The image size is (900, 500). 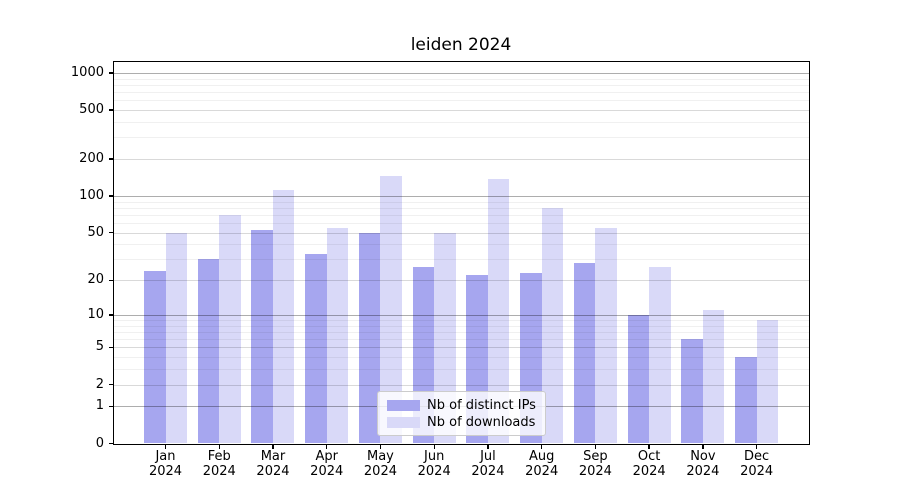 What do you see at coordinates (176, 338) in the screenshot?
I see `bar-nb-of-downloads-jan-2024` at bounding box center [176, 338].